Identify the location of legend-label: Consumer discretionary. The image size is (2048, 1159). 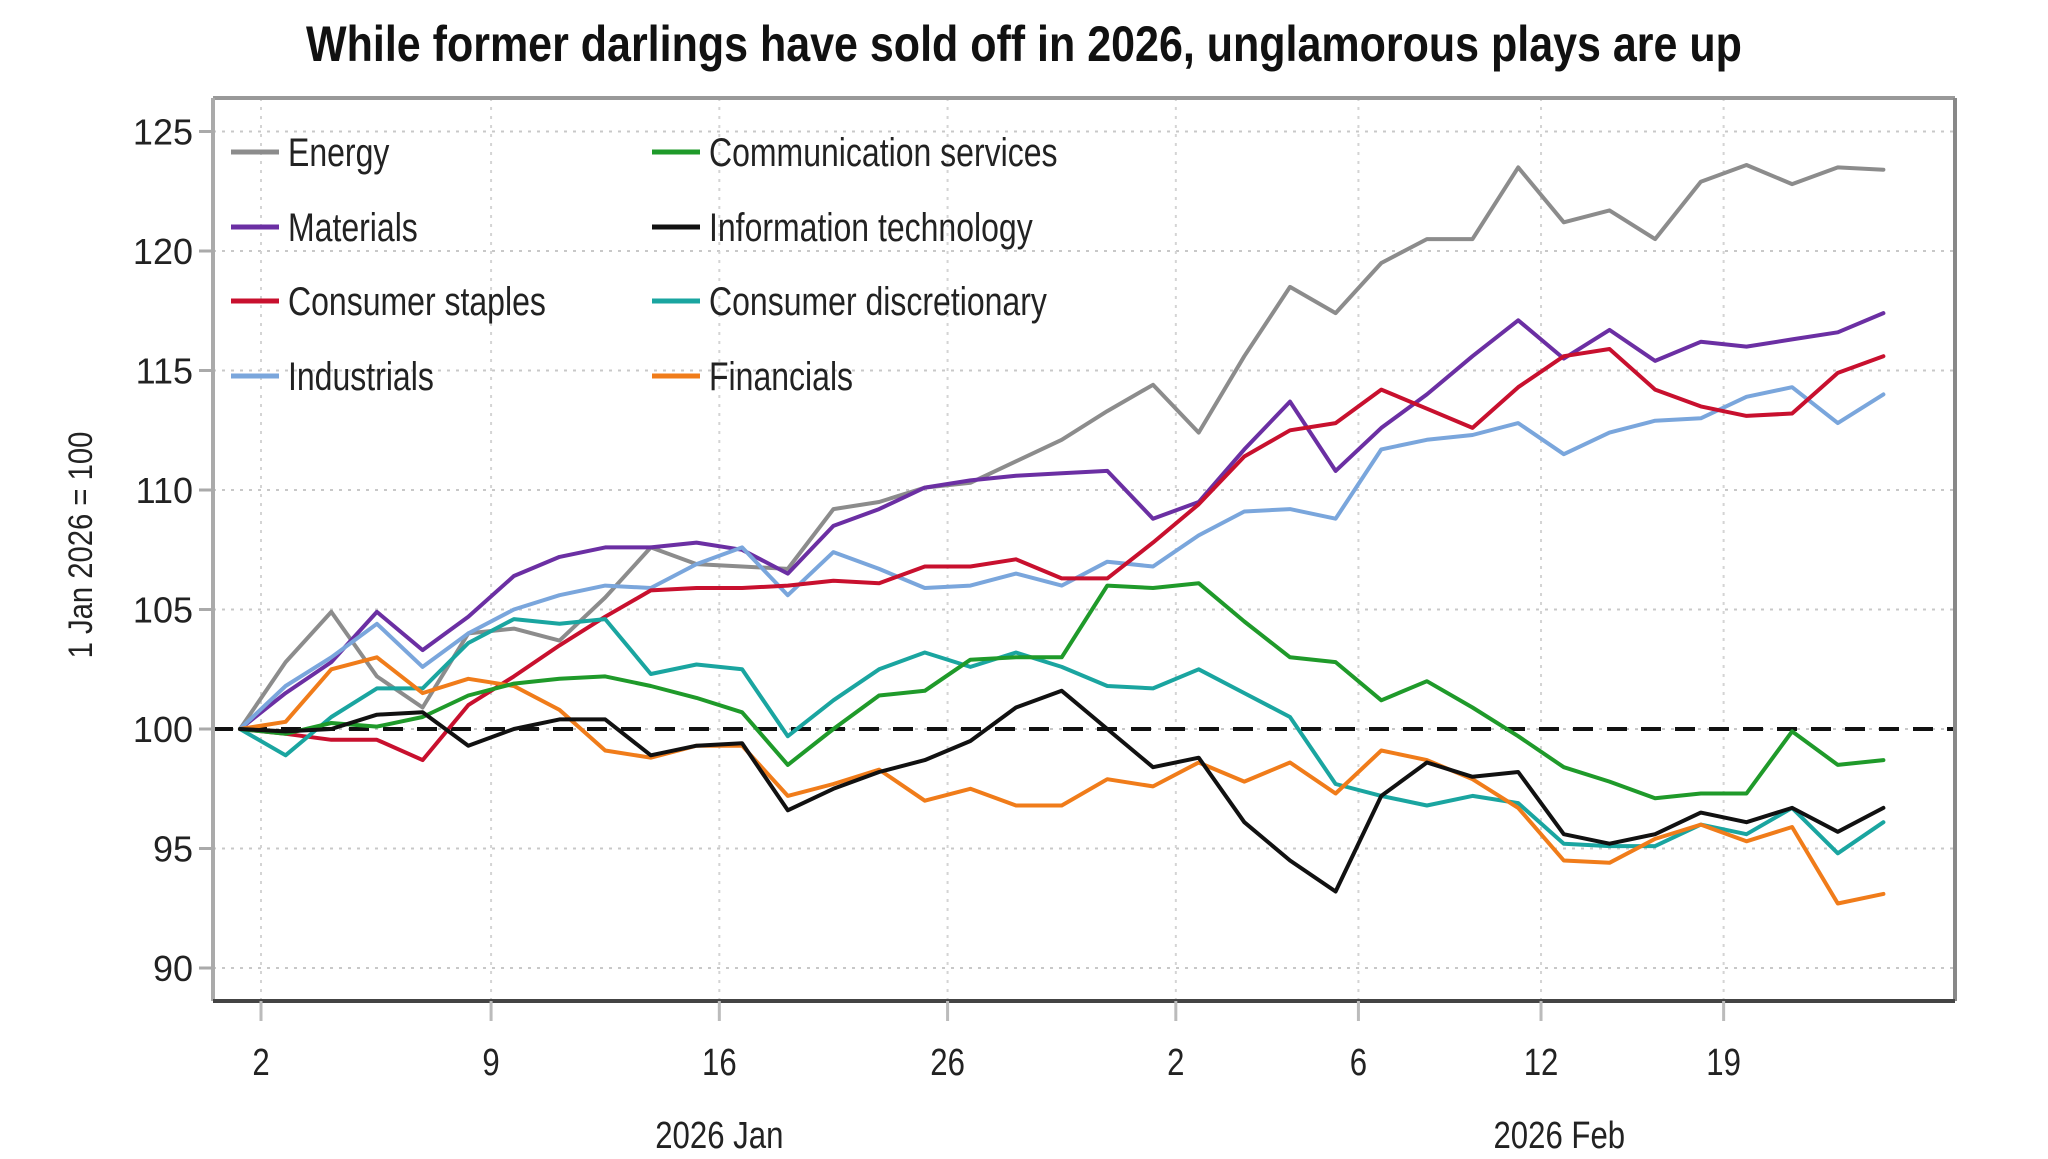
(878, 301).